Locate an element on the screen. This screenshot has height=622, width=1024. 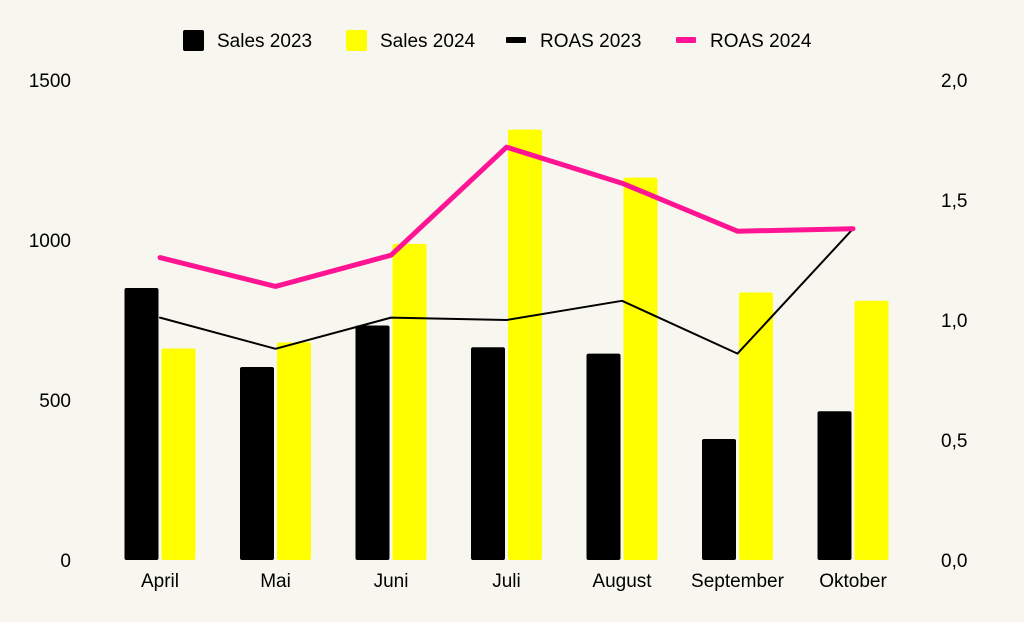
x-axis: April Mai Juni Juli August September Oktober is located at coordinates (514, 581).